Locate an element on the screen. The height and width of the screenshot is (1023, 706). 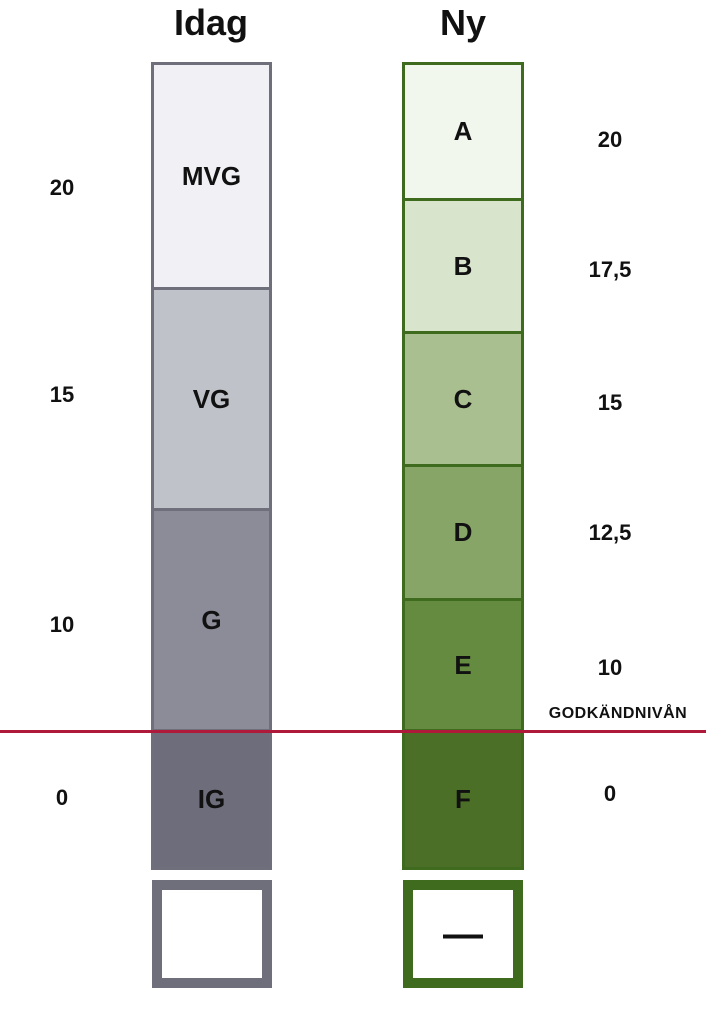
new-points-label: 17,5 is located at coordinates (610, 269).